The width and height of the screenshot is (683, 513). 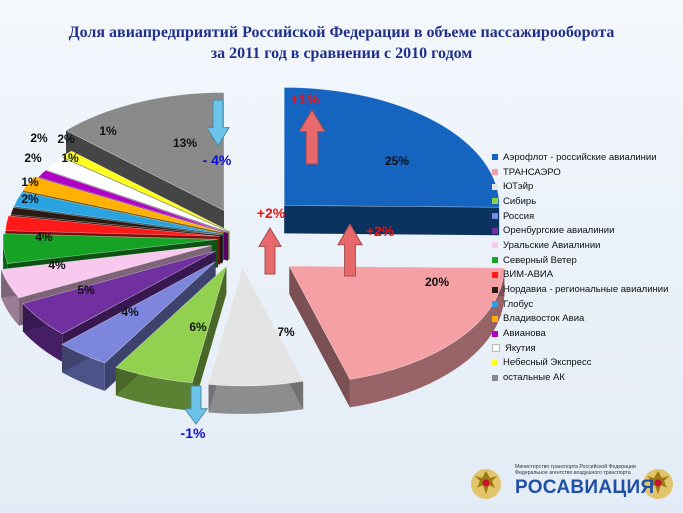 What do you see at coordinates (380, 231) in the screenshot?
I see `change-label-1: +2%` at bounding box center [380, 231].